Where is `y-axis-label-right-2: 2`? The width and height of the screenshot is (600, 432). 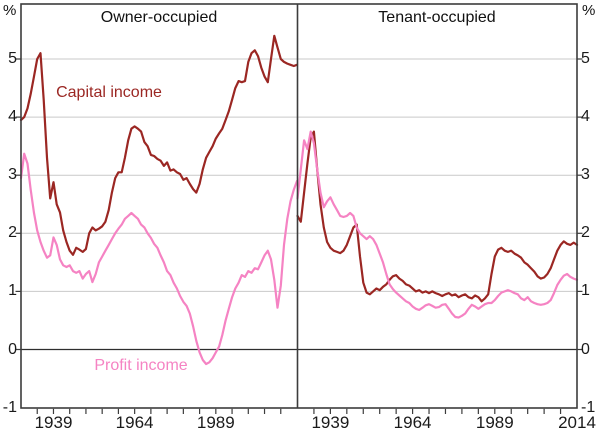 y-axis-label-right-2: 2 is located at coordinates (585, 233).